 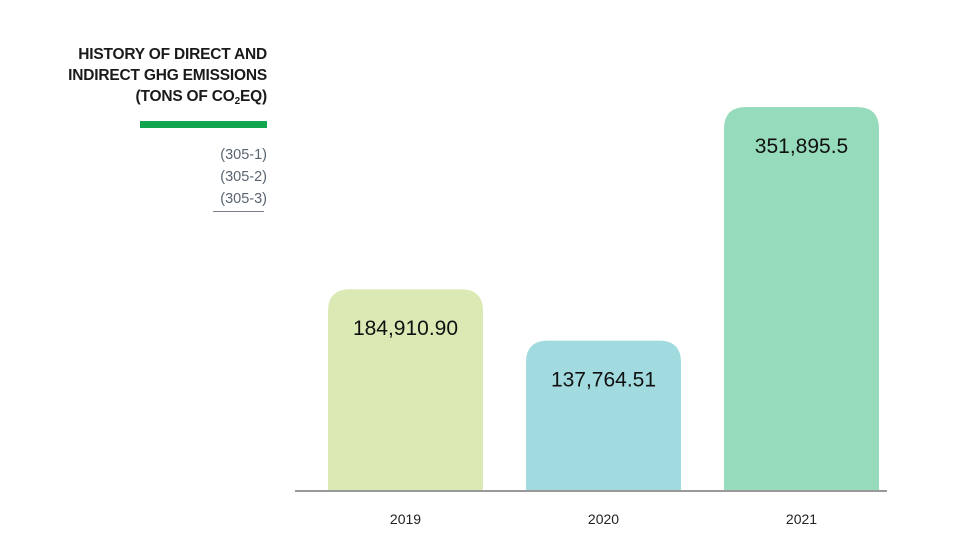 I want to click on references-underline, so click(x=238, y=211).